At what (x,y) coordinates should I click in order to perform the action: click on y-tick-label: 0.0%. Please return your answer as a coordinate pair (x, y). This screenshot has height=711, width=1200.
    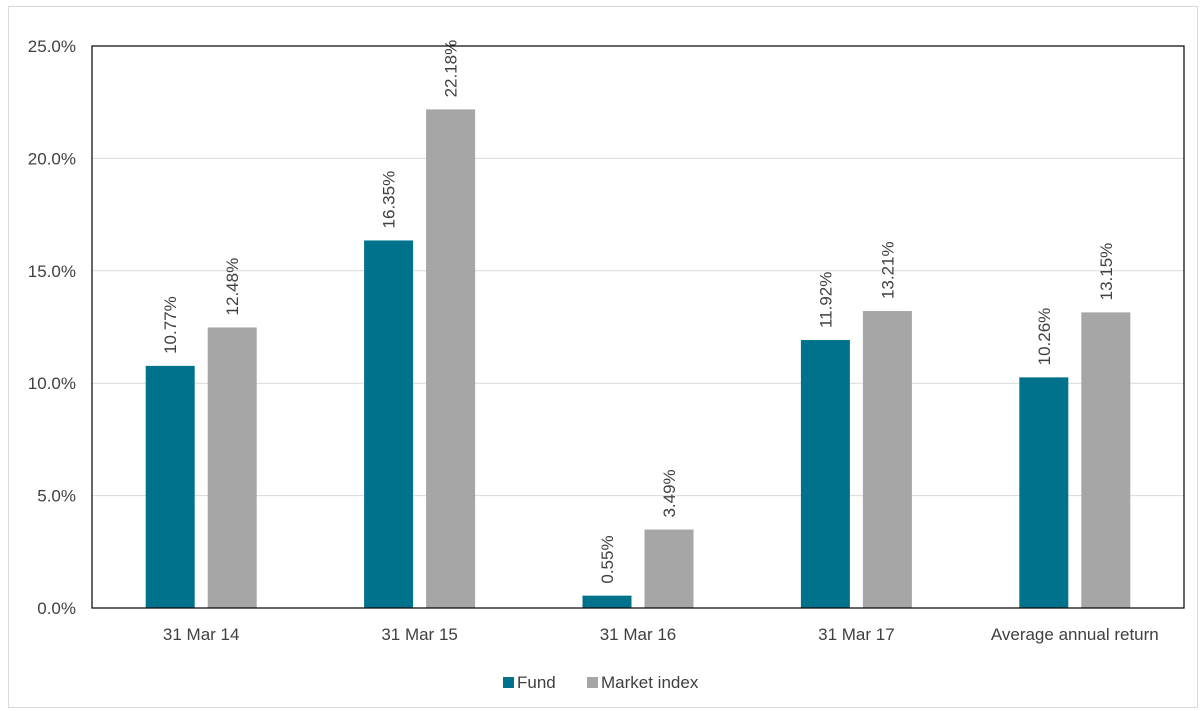
    Looking at the image, I should click on (56, 608).